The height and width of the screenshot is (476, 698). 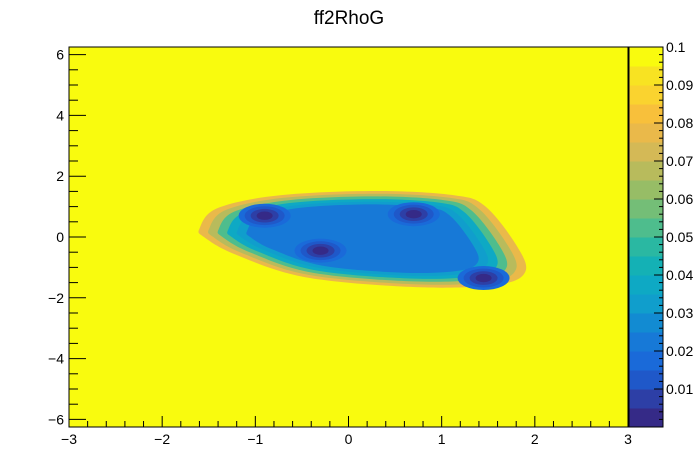 I want to click on z-tick-label: 0.04, so click(x=679, y=275).